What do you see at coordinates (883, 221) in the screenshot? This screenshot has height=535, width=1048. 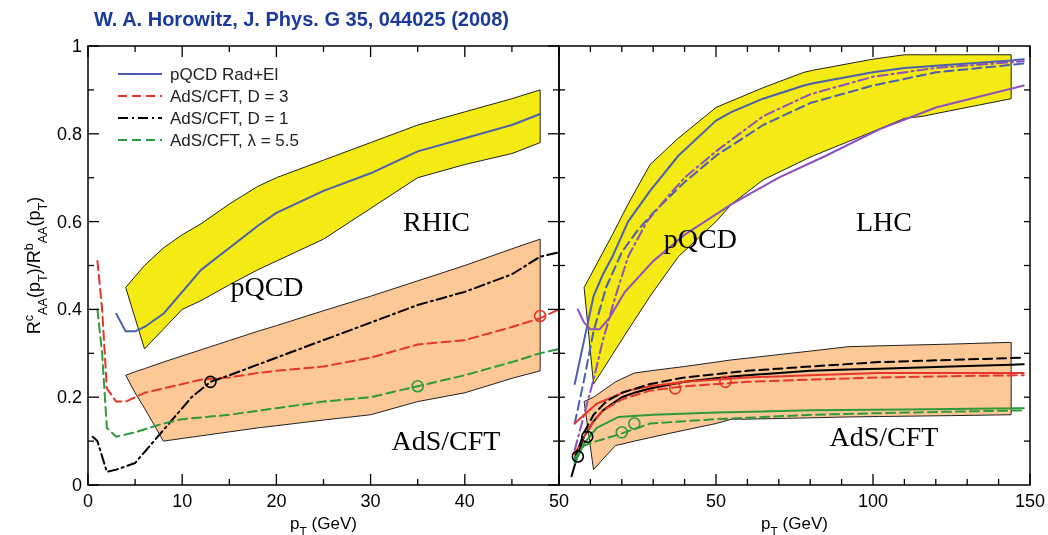 I see `annotation: LHC` at bounding box center [883, 221].